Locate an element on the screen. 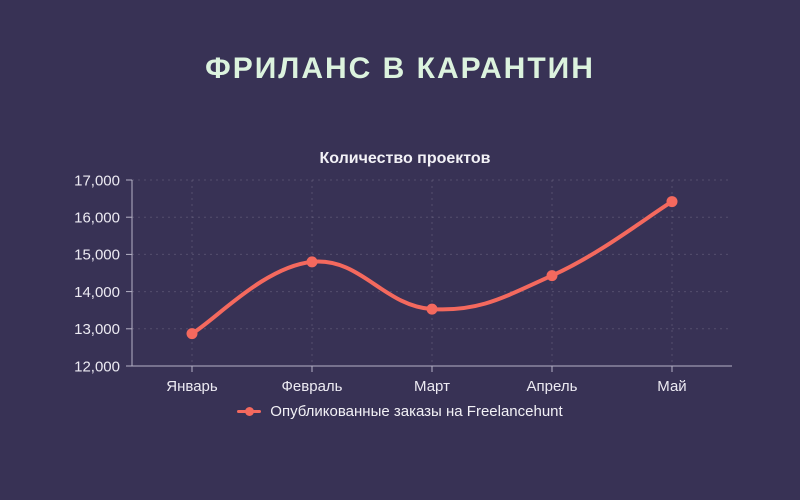  x-tick-label: Апрель is located at coordinates (552, 386).